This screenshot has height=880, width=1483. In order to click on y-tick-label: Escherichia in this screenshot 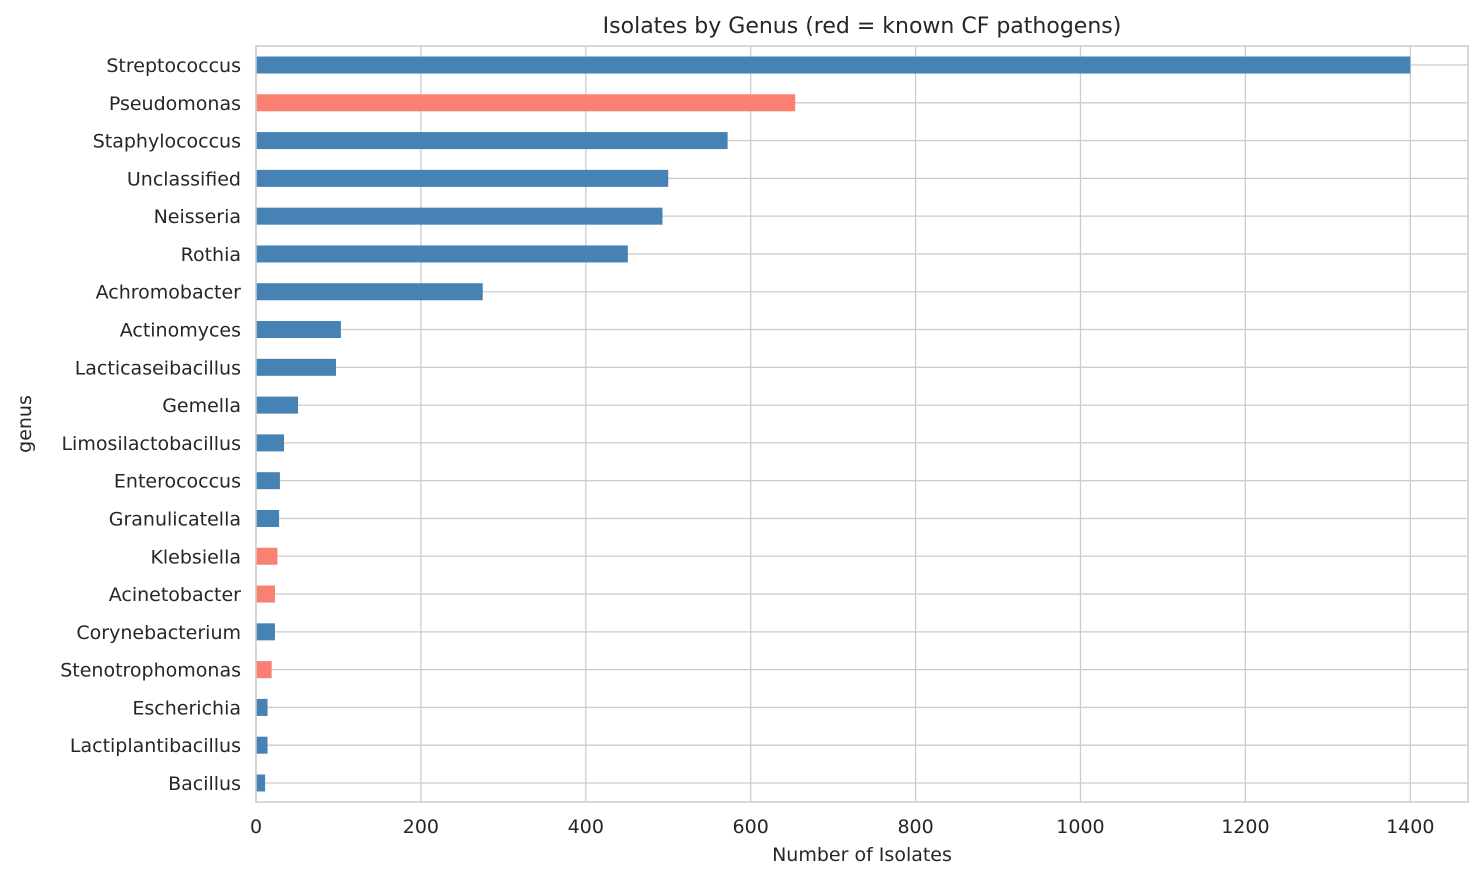, I will do `click(186, 708)`.